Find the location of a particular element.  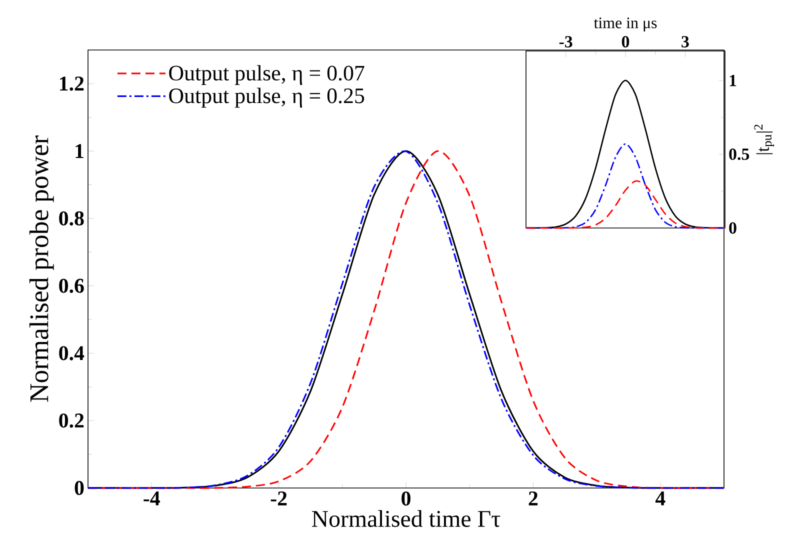

y-tick-label: 0.6 is located at coordinates (71, 285).